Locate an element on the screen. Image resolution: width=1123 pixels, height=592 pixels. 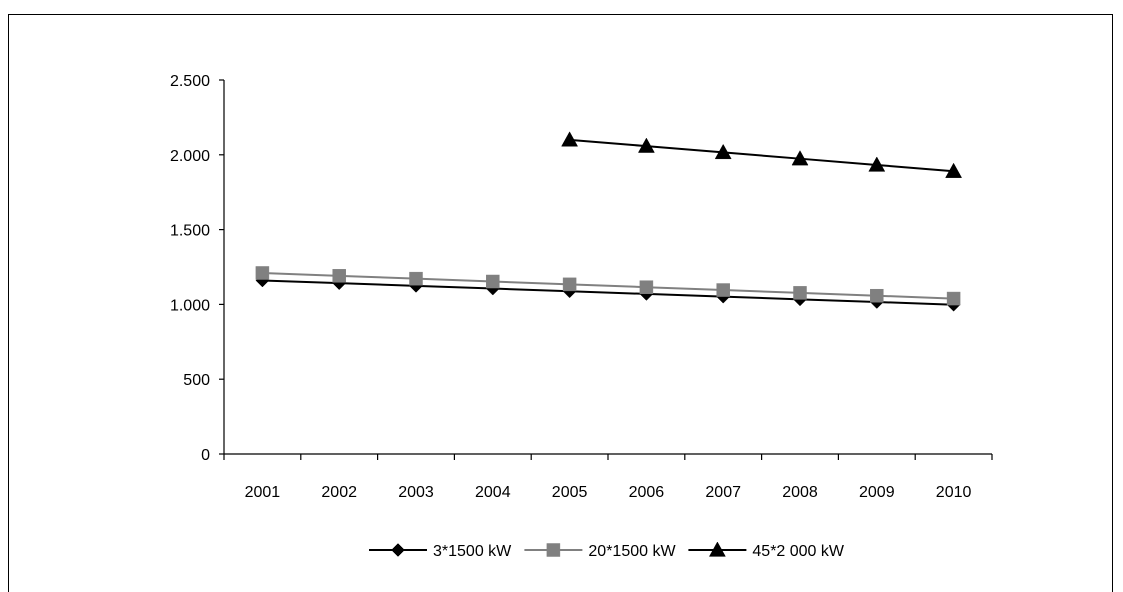
x-tick-label: 2010 is located at coordinates (954, 492).